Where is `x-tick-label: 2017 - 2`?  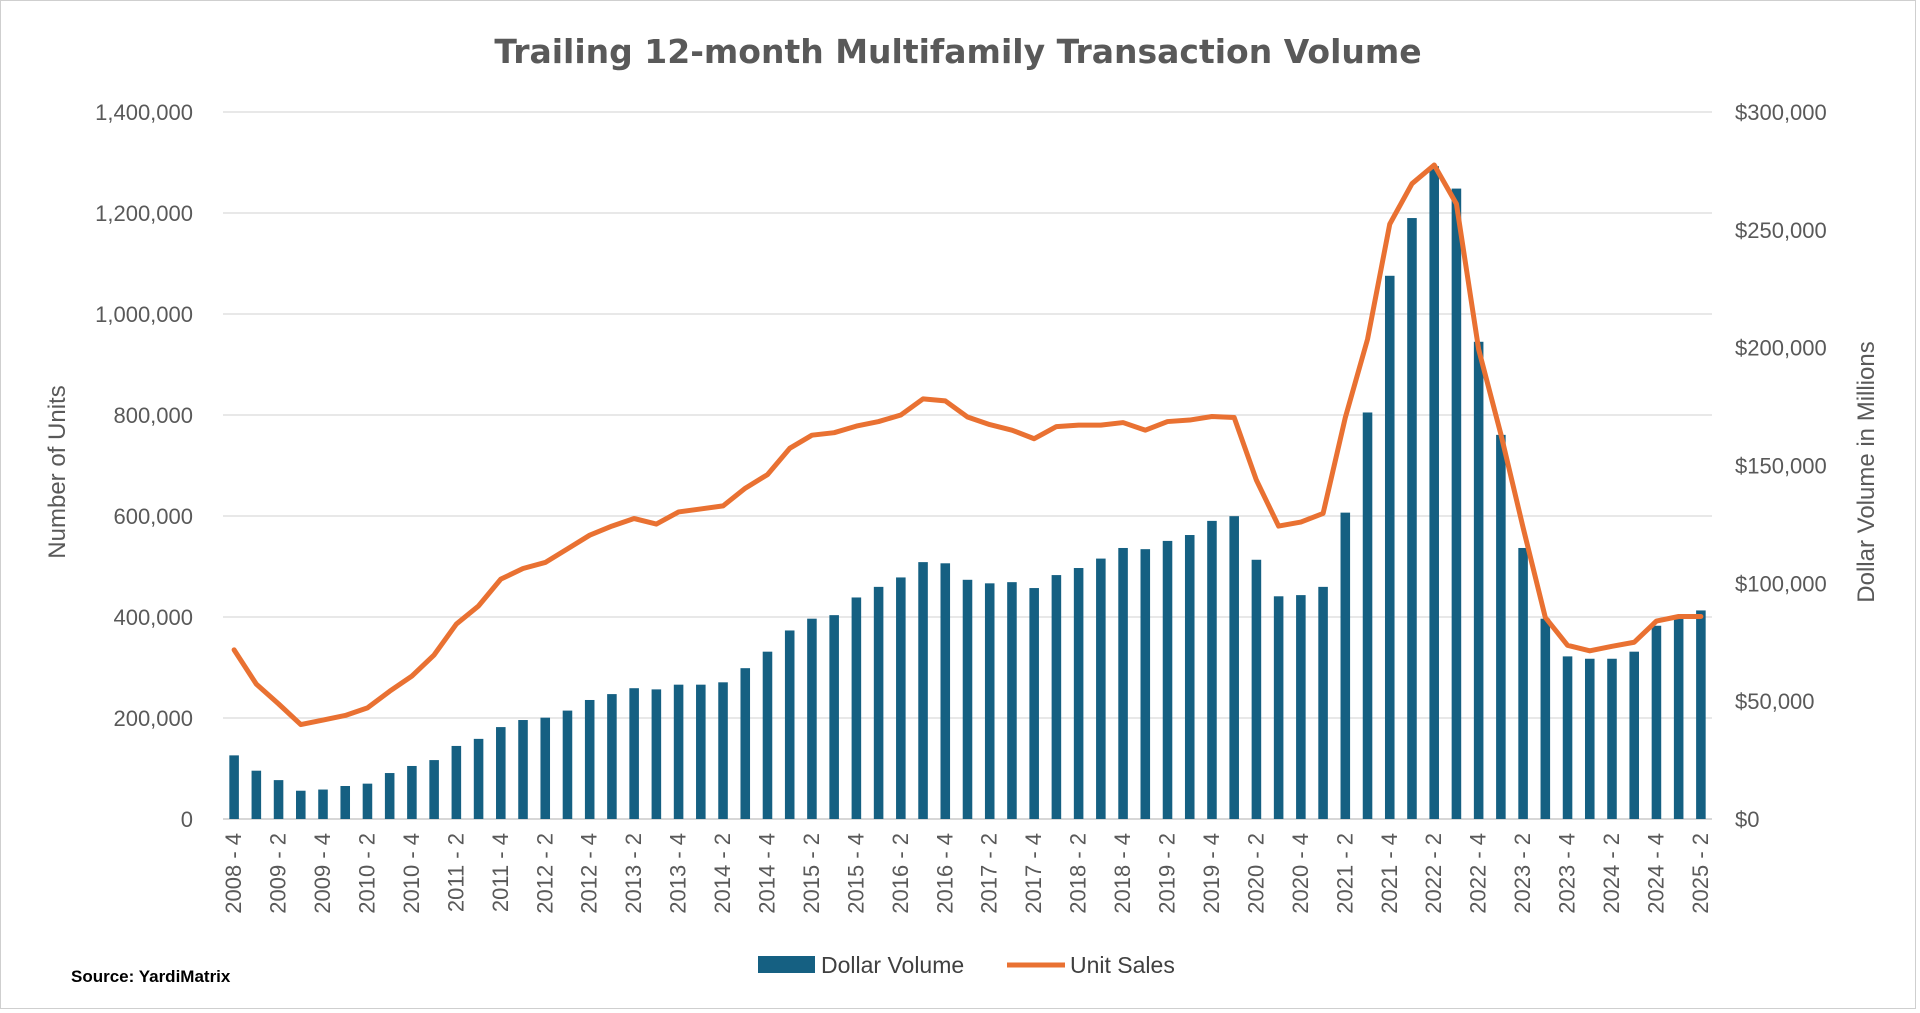
x-tick-label: 2017 - 2 is located at coordinates (989, 873).